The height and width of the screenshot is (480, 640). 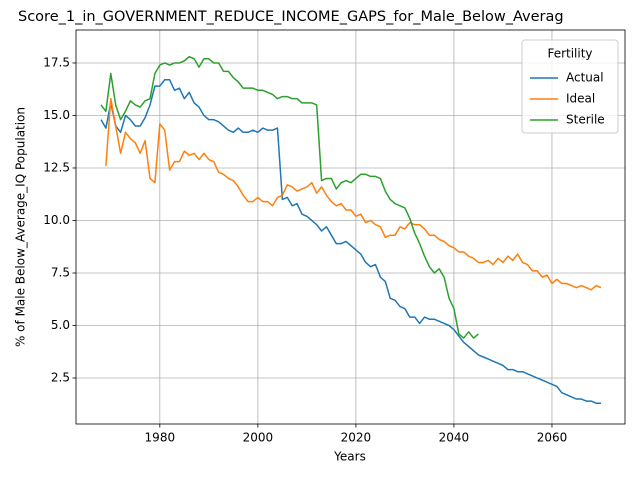 I want to click on y-tick-label: 17.5, so click(x=56, y=62).